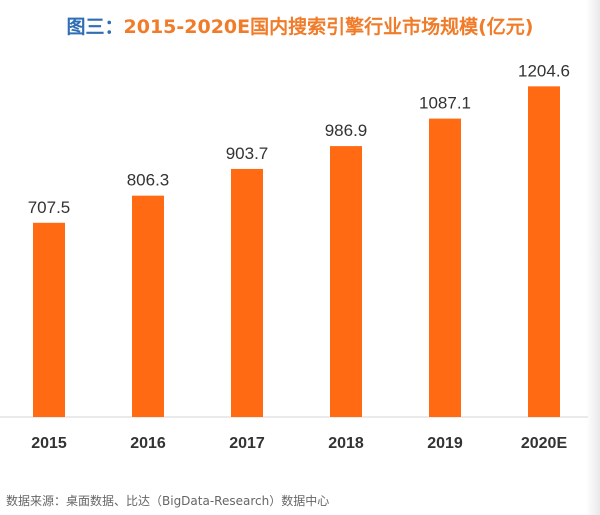 The image size is (600, 515). What do you see at coordinates (544, 70) in the screenshot?
I see `value-label-2020E: 1204.6` at bounding box center [544, 70].